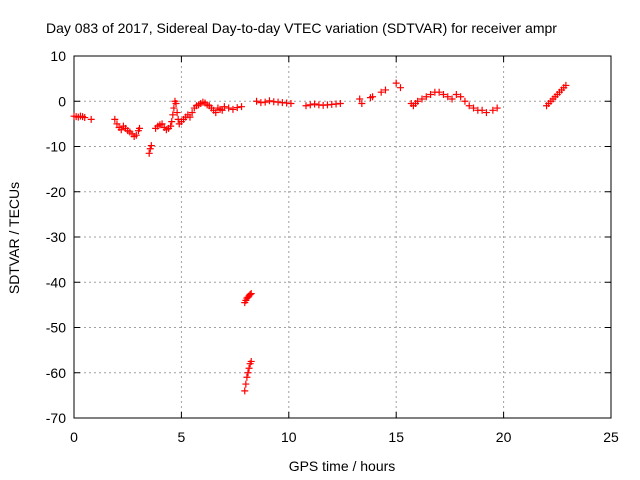 This screenshot has height=480, width=640. Describe the element at coordinates (56, 328) in the screenshot. I see `y-tick-label-2: -50` at that location.